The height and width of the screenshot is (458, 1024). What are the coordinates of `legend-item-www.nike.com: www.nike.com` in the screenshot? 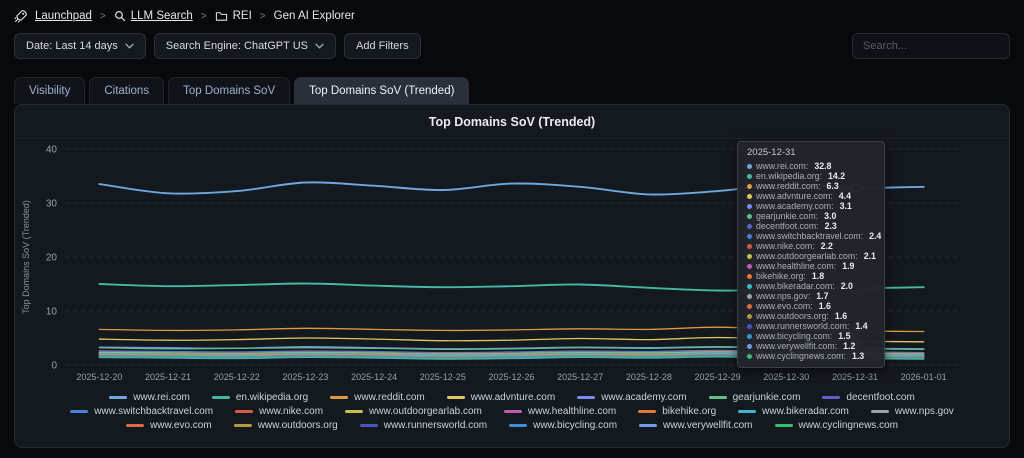 It's located at (279, 411).